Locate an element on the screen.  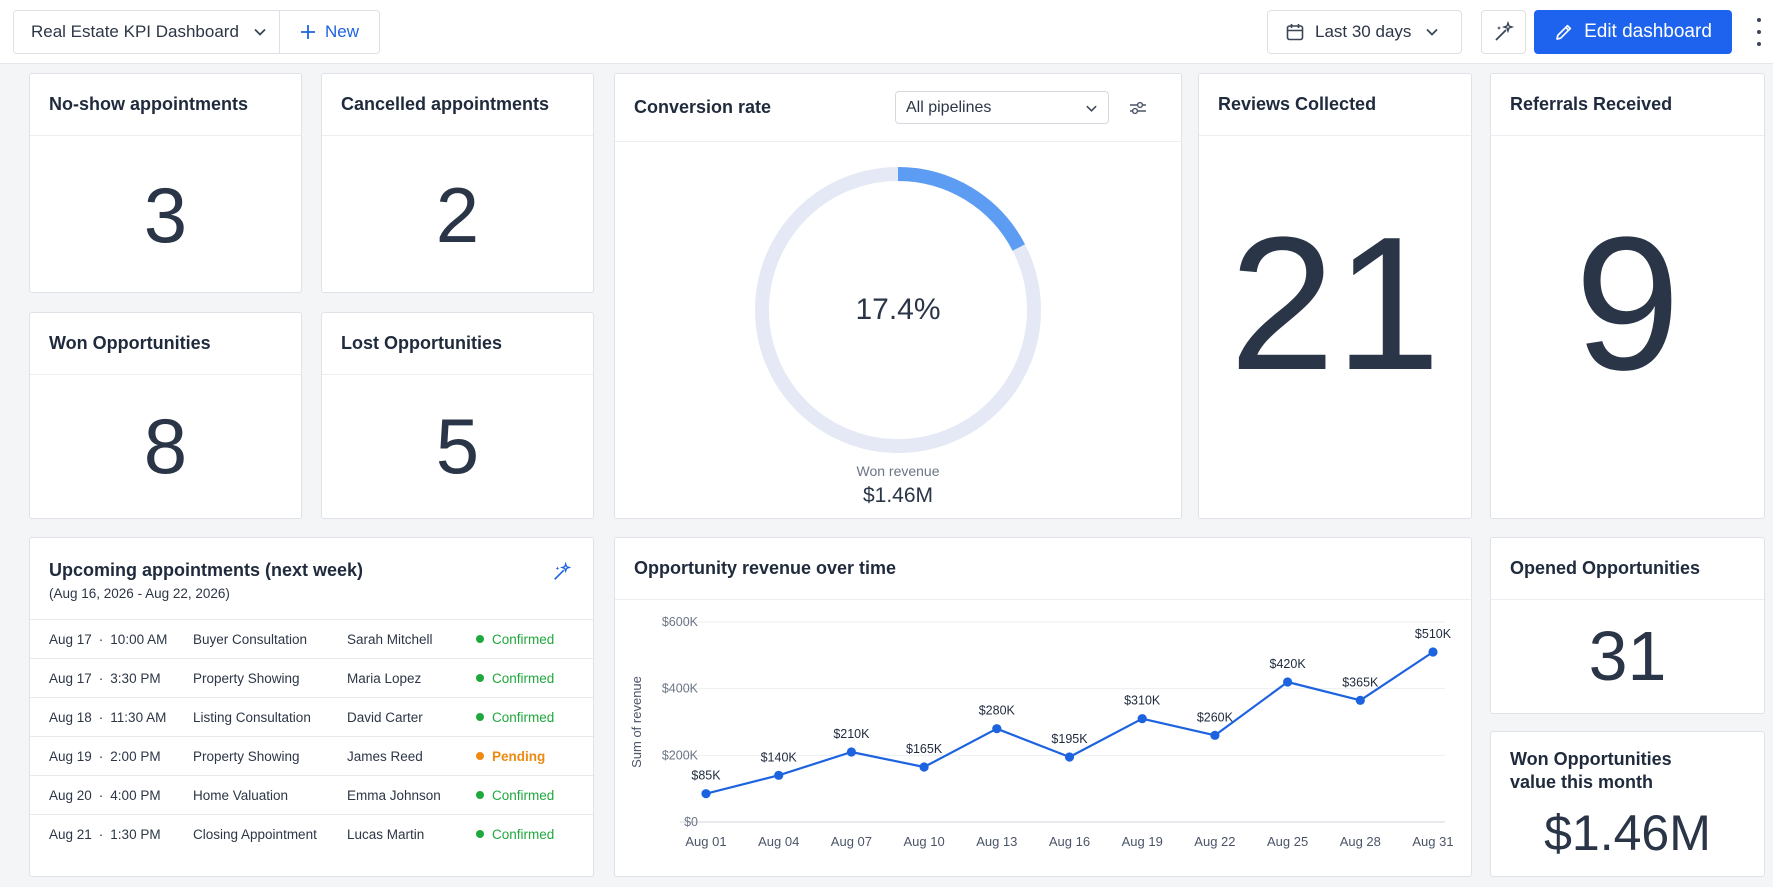
dashboard-selector: Real Estate KPI Dashboard is located at coordinates (147, 32).